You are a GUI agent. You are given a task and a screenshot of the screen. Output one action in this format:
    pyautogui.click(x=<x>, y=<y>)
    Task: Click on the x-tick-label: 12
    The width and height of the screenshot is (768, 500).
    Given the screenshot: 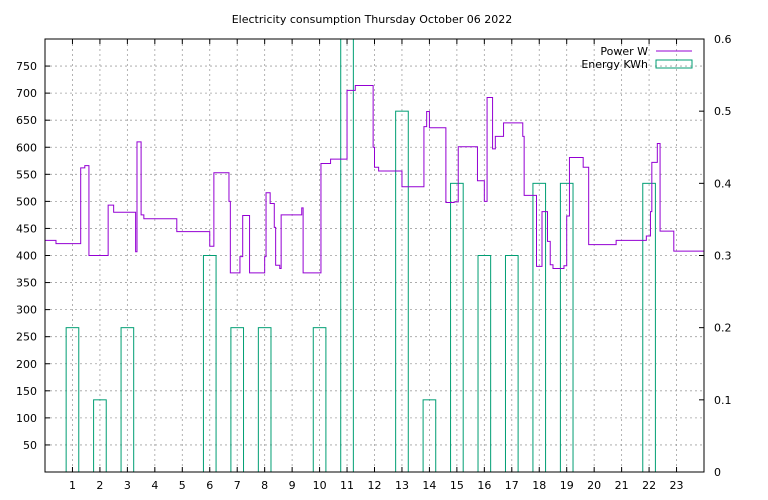 What is the action you would take?
    pyautogui.click(x=375, y=485)
    